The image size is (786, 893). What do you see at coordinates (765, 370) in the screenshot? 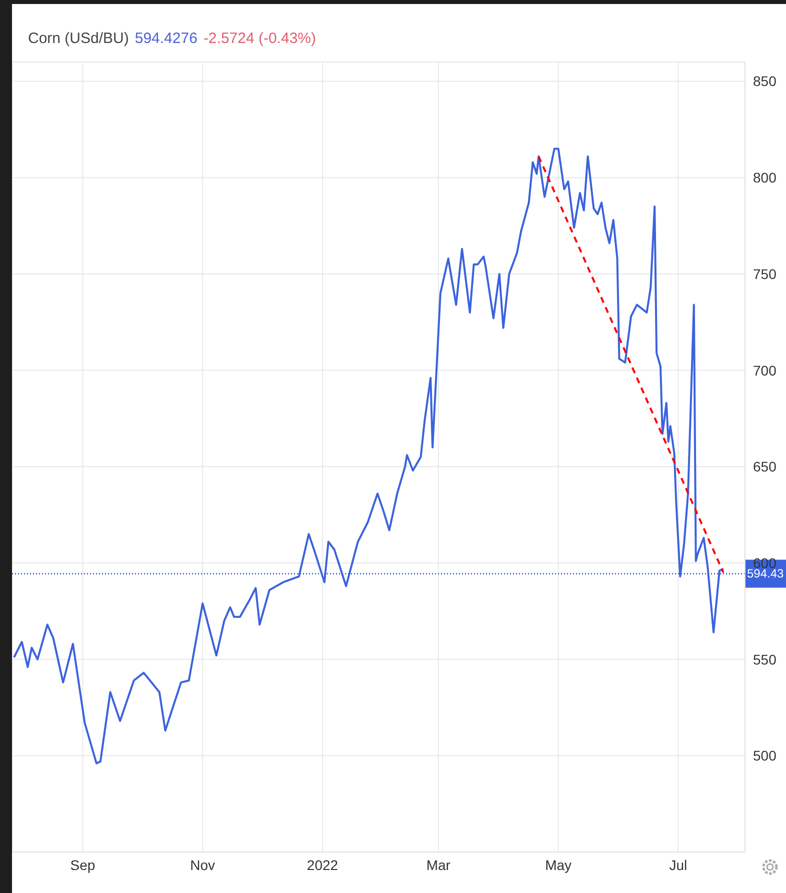
I see `y-tick-label: 700` at bounding box center [765, 370].